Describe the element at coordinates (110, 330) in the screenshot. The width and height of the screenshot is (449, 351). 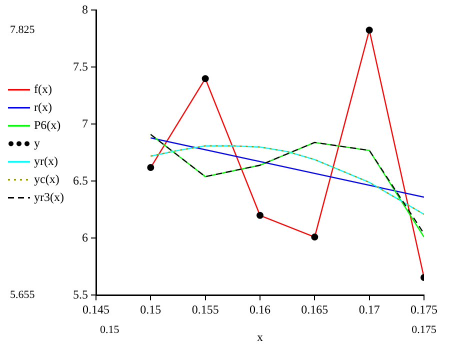
I see `text: 0.15` at that location.